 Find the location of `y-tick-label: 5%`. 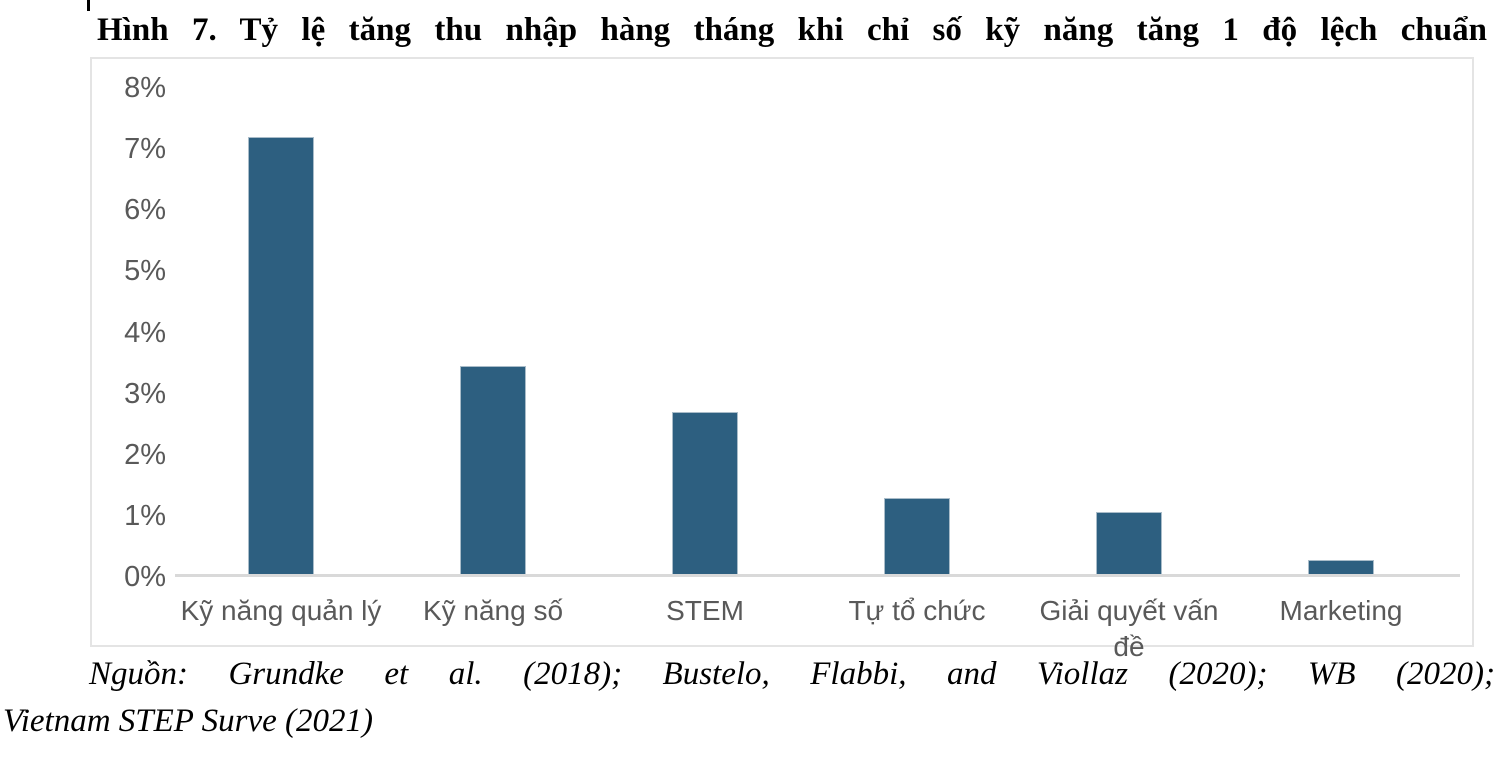

y-tick-label: 5% is located at coordinates (145, 271).